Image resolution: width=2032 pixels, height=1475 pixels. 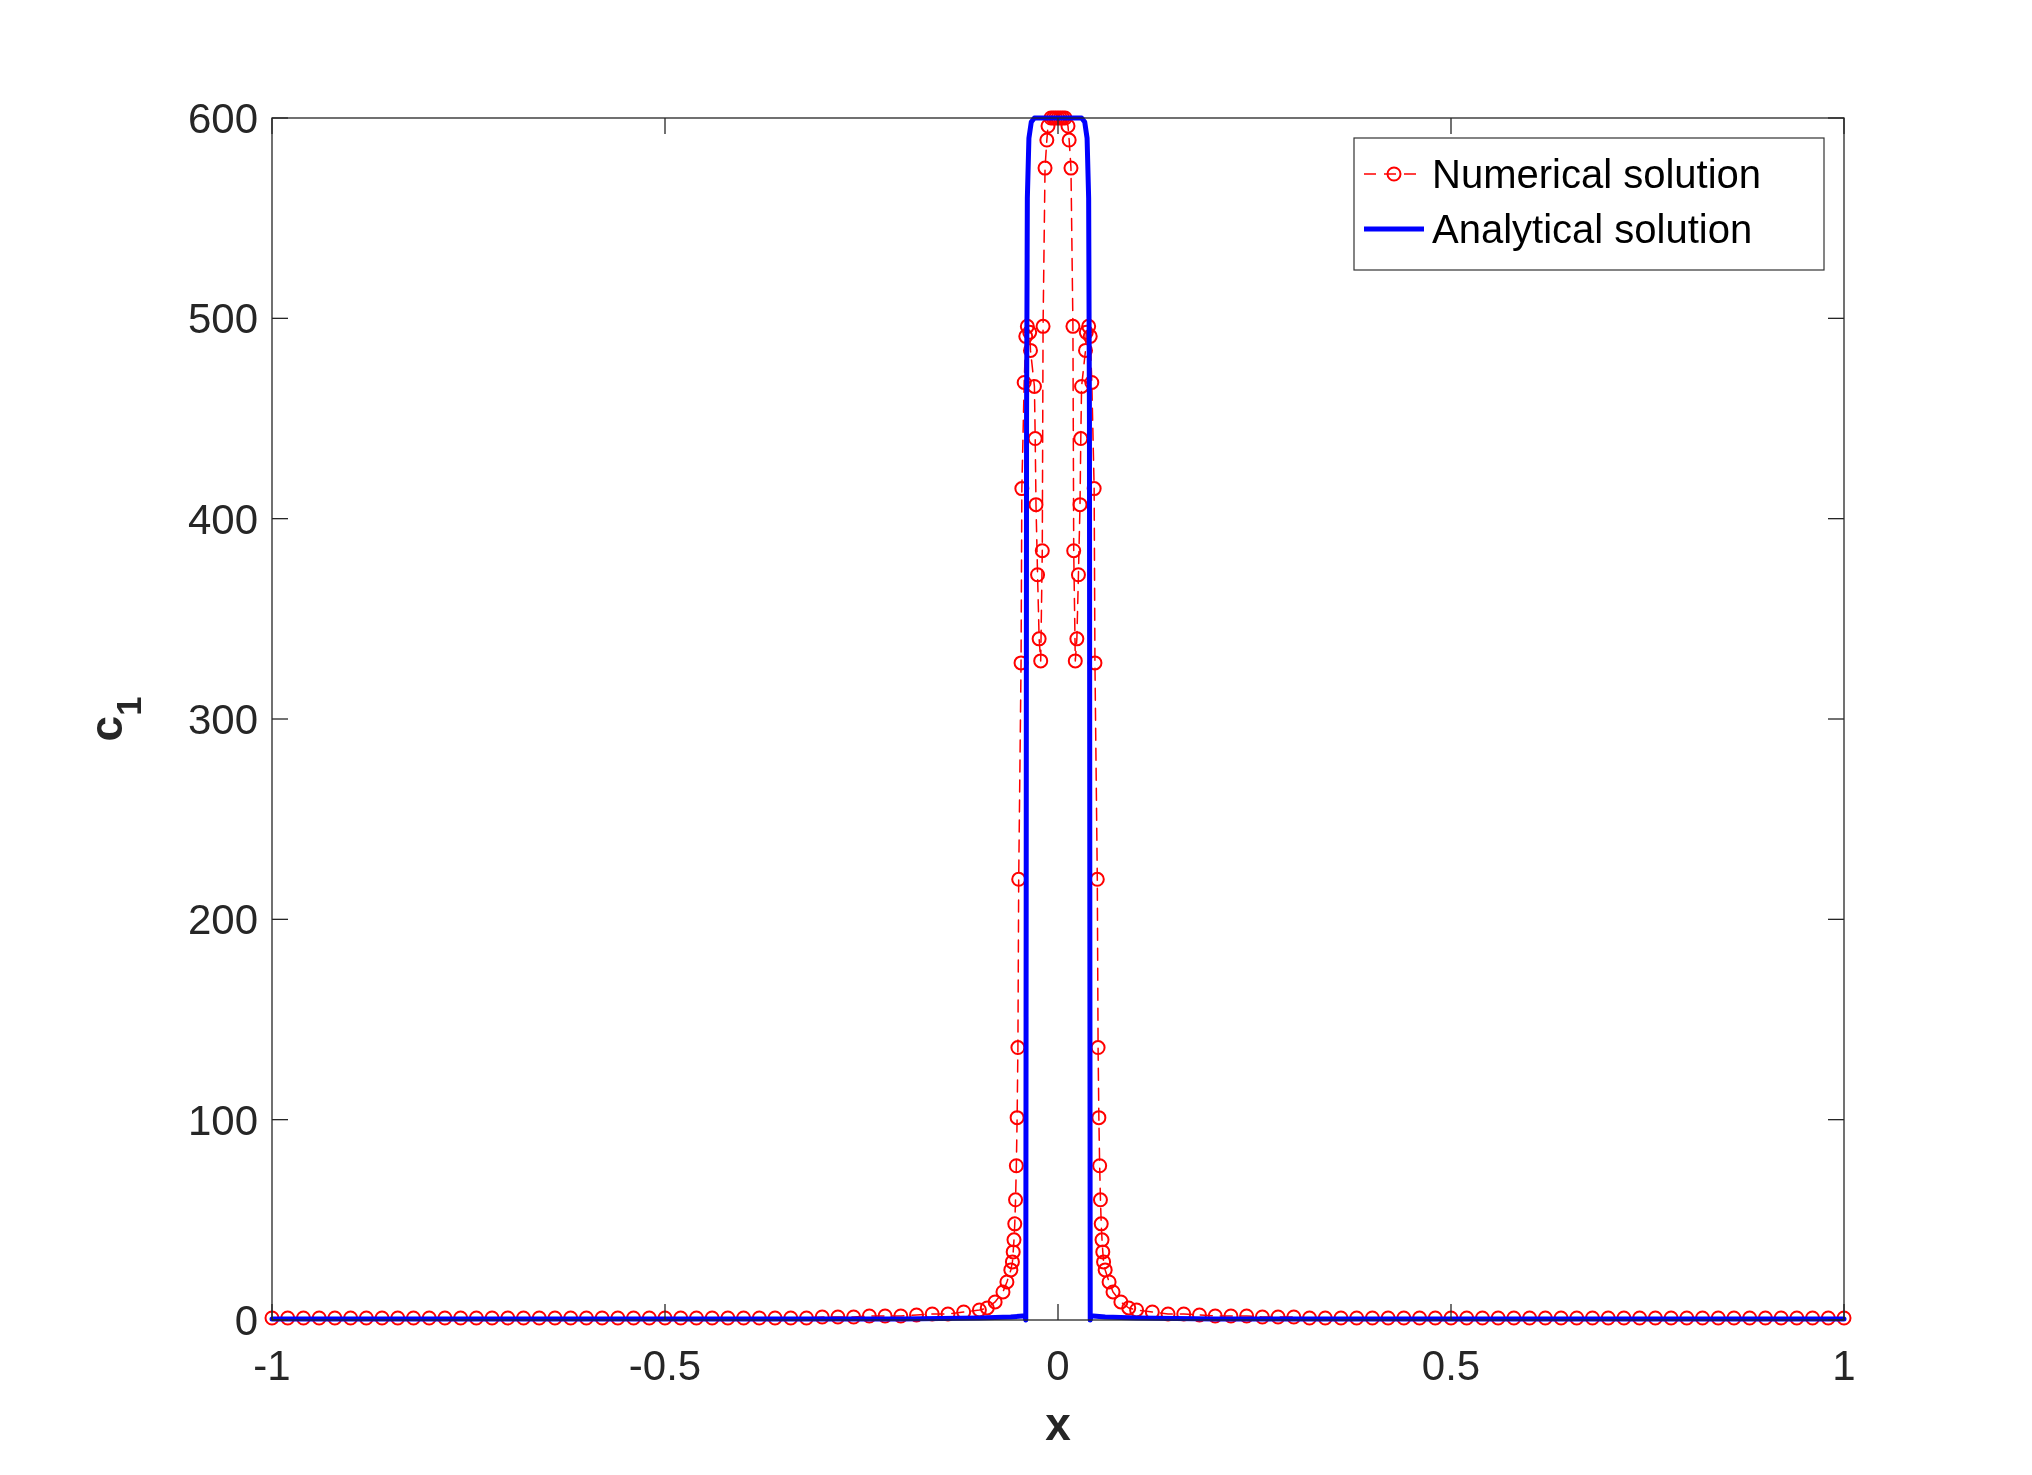 I want to click on x-tick-label: -0.5, so click(x=665, y=1365).